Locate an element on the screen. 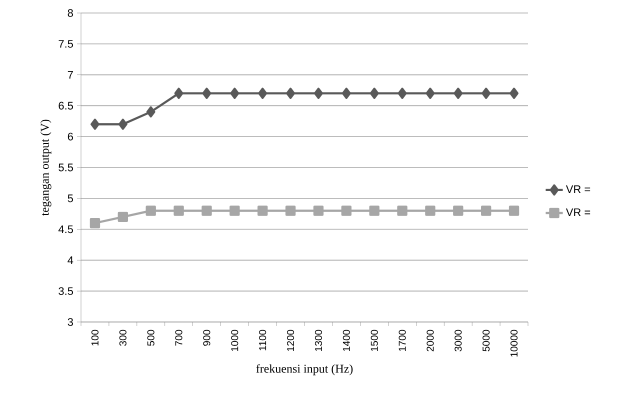  x-tick-label: 1400 is located at coordinates (346, 340).